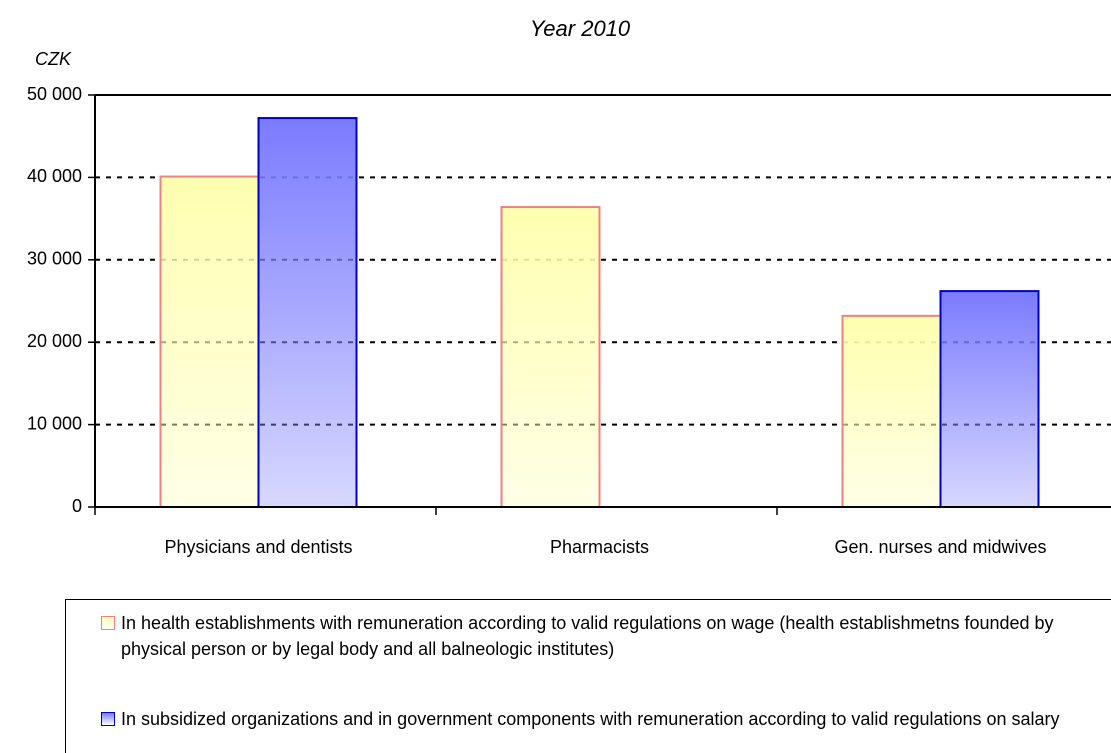 The height and width of the screenshot is (753, 1111). I want to click on y-tick-label: 20 000, so click(54, 341).